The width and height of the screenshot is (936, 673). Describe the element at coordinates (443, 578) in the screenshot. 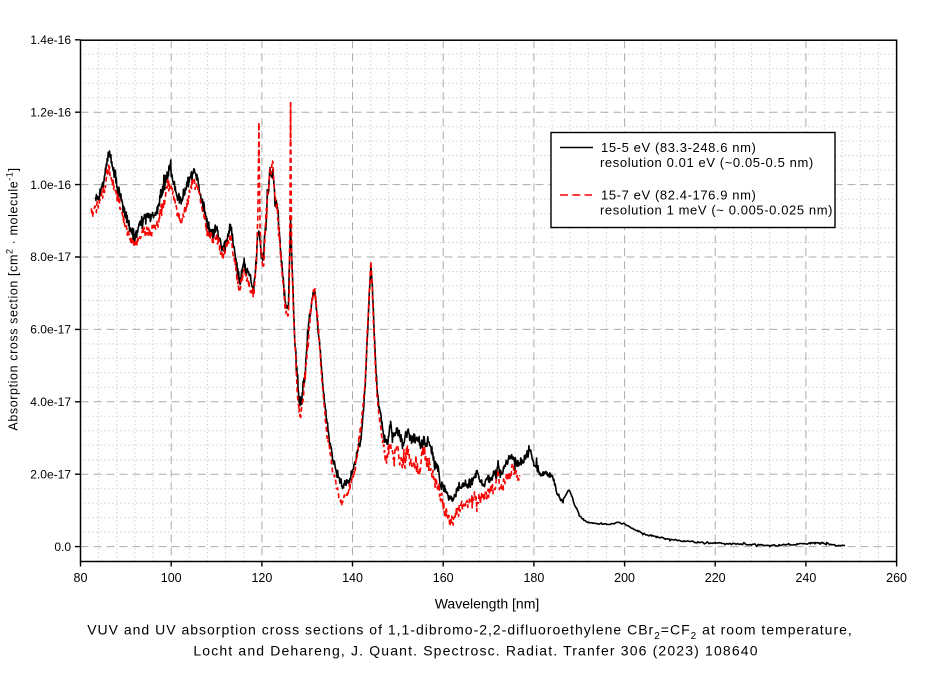

I see `svg-text: 160` at that location.